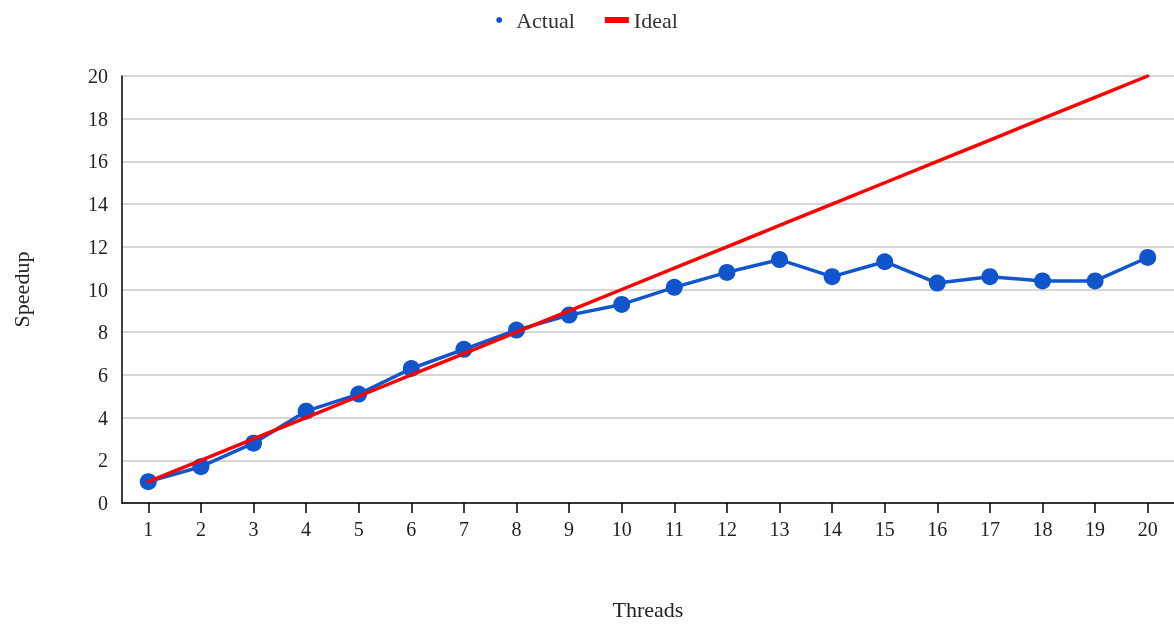 The height and width of the screenshot is (625, 1174). I want to click on legend-label: Ideal, so click(655, 20).